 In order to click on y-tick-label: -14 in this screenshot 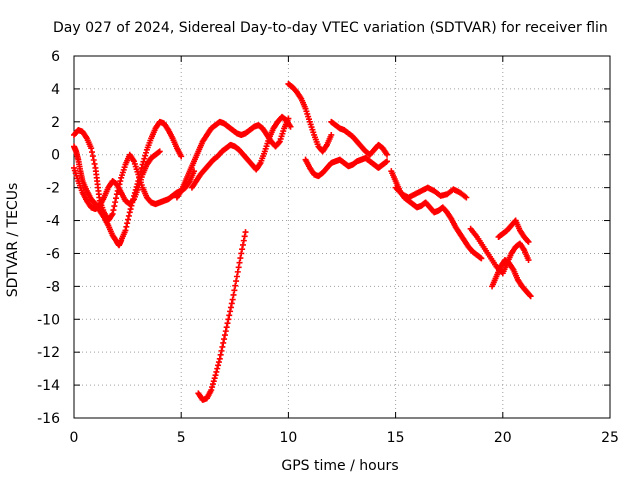, I will do `click(48, 386)`.